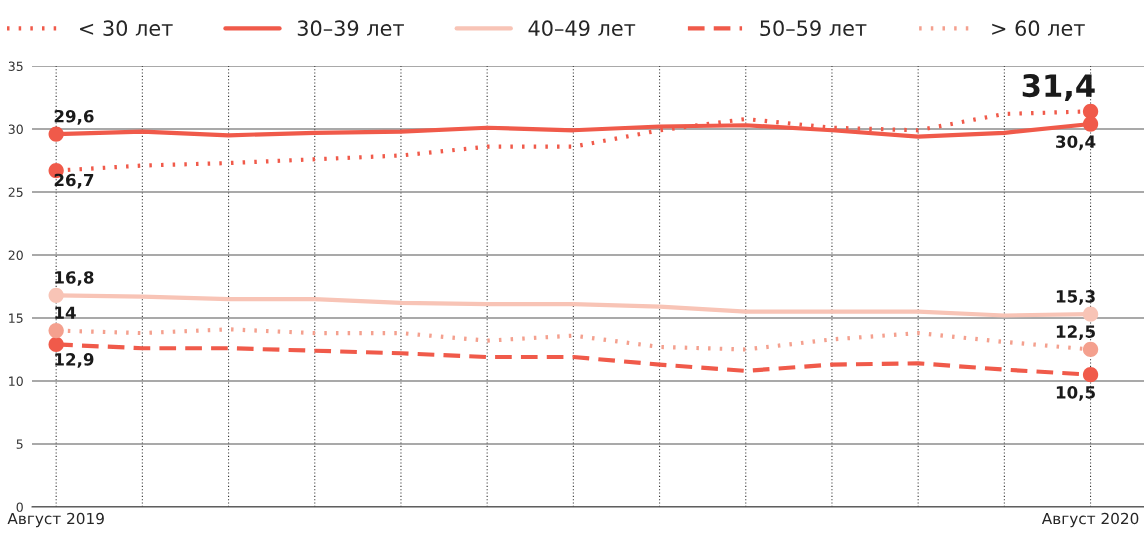 Image resolution: width=1144 pixels, height=537 pixels. Describe the element at coordinates (1075, 333) in the screenshot. I see `data-label: 12,5` at that location.